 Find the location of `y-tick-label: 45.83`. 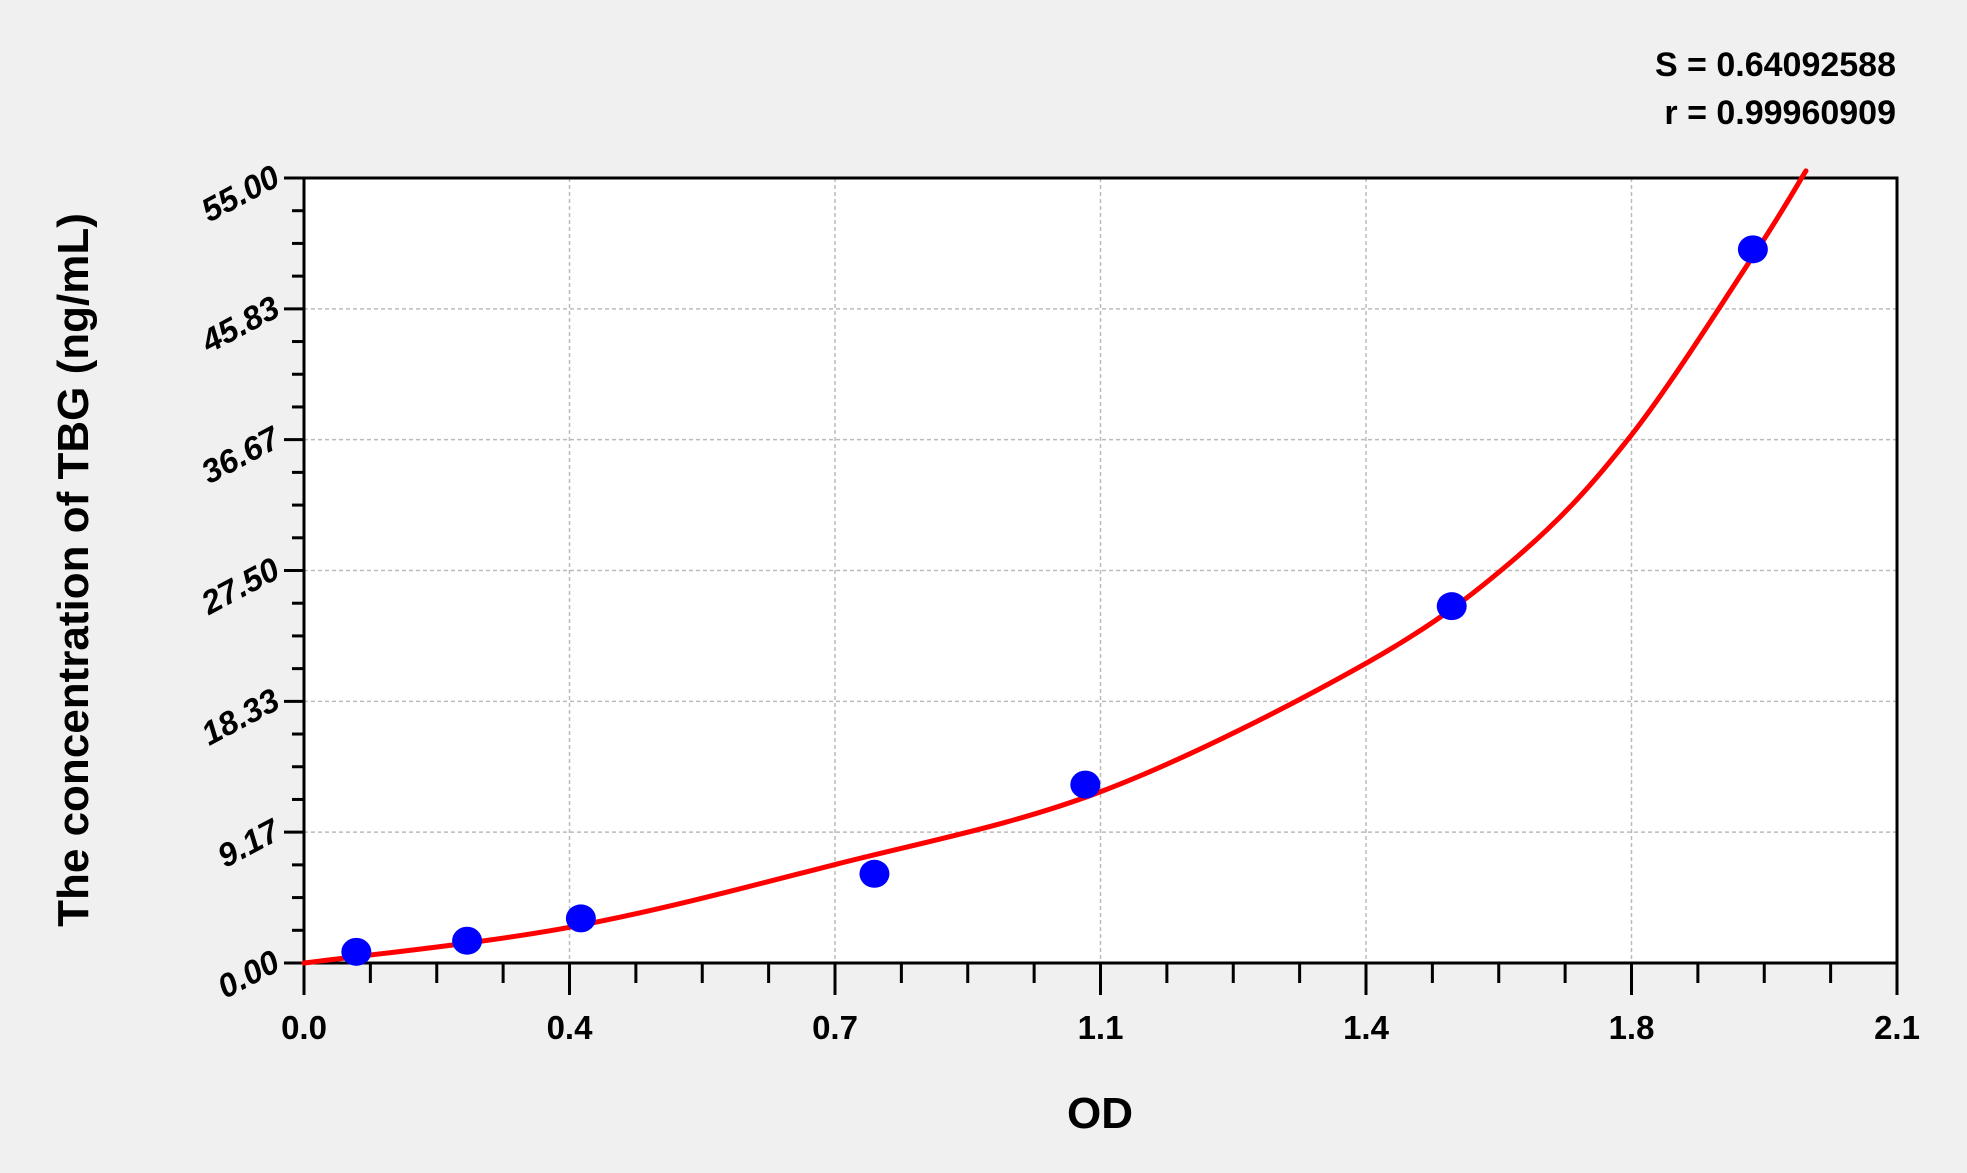

y-tick-label: 45.83 is located at coordinates (239, 324).